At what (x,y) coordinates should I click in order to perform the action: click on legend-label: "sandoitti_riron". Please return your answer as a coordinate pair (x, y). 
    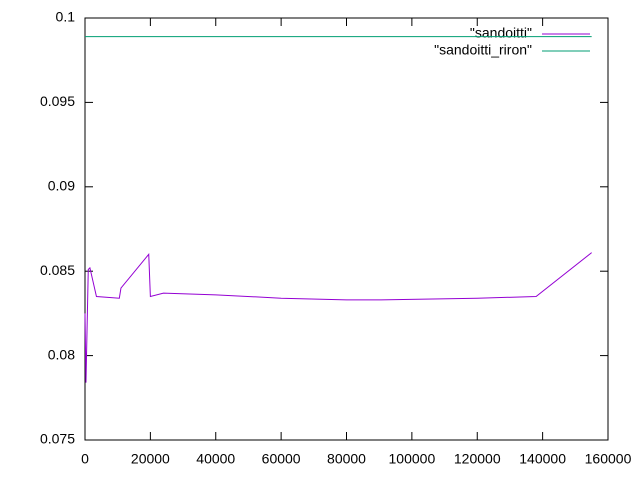
    Looking at the image, I should click on (483, 50).